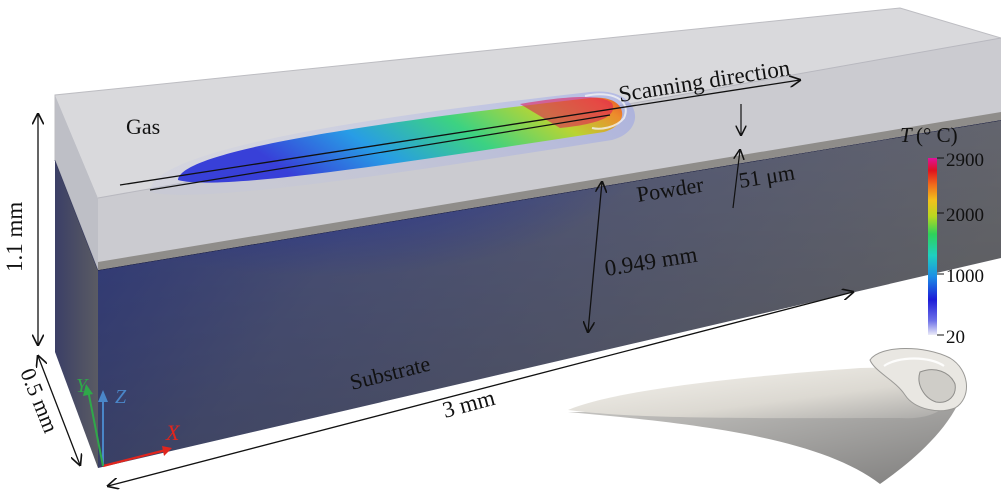 This screenshot has width=1001, height=492. I want to click on axis-x-line, so click(134, 458).